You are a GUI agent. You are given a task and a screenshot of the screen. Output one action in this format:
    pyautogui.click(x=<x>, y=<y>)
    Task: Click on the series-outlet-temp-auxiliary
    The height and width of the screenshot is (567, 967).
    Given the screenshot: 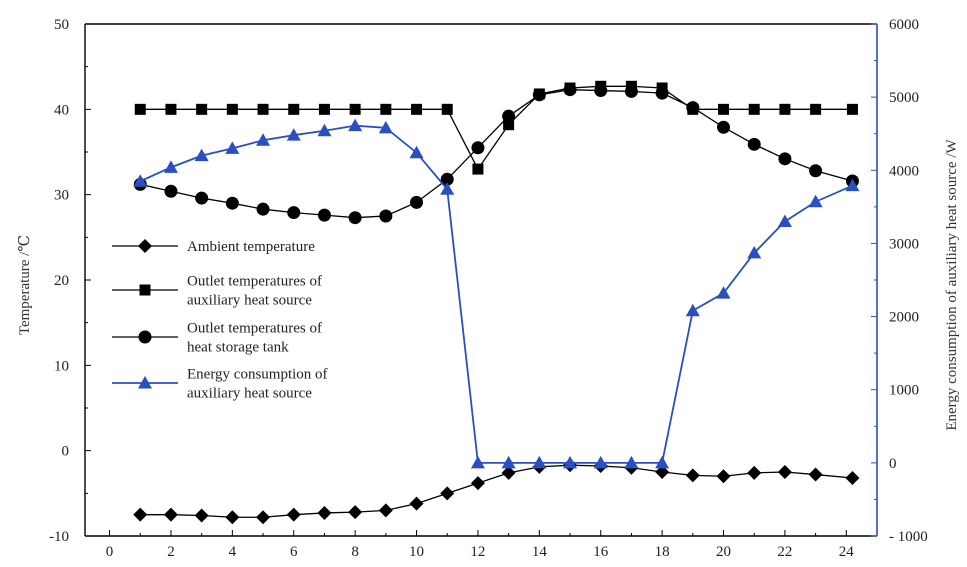 What is the action you would take?
    pyautogui.click(x=496, y=127)
    